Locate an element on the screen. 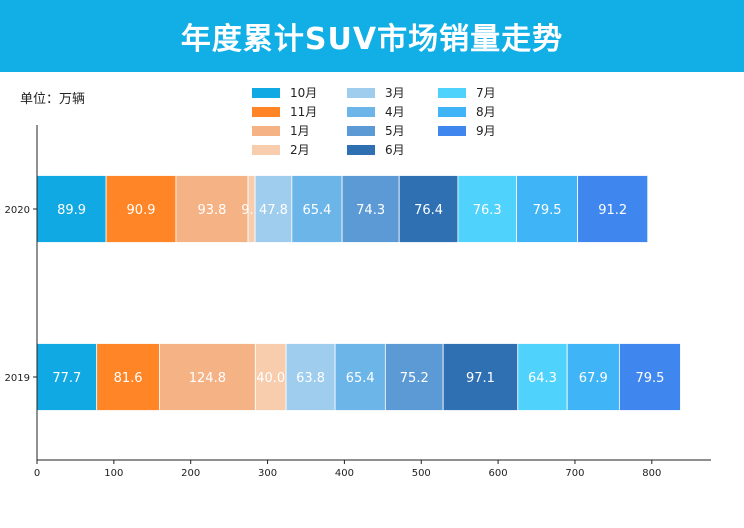 The height and width of the screenshot is (528, 744). title-banner: 年度累计SUV市场销量走势 is located at coordinates (372, 36).